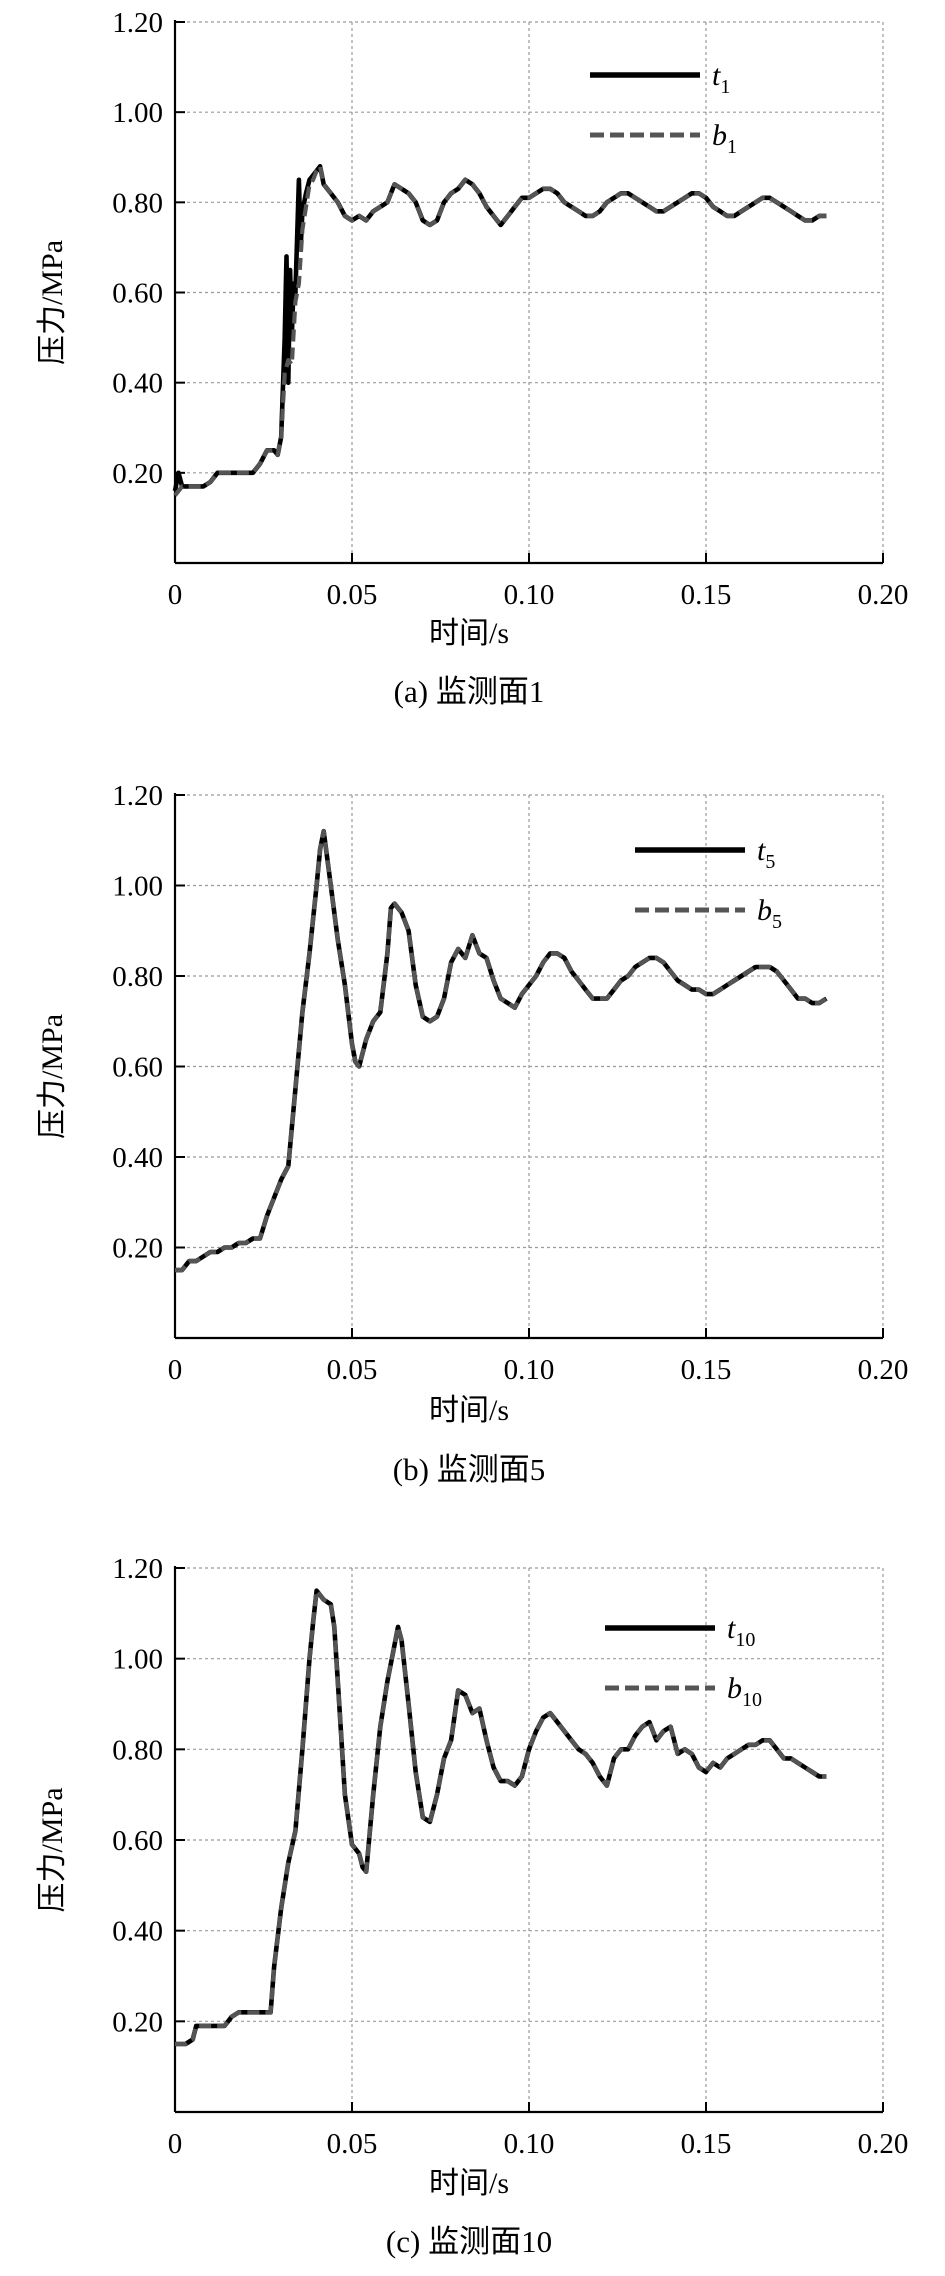  I want to click on legend-label-t10: t10, so click(741, 1631).